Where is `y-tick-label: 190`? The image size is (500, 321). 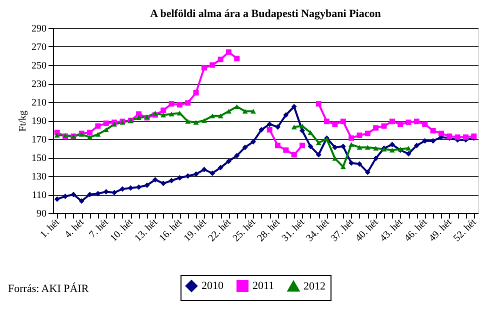
y-tick-label: 190 is located at coordinates (39, 121).